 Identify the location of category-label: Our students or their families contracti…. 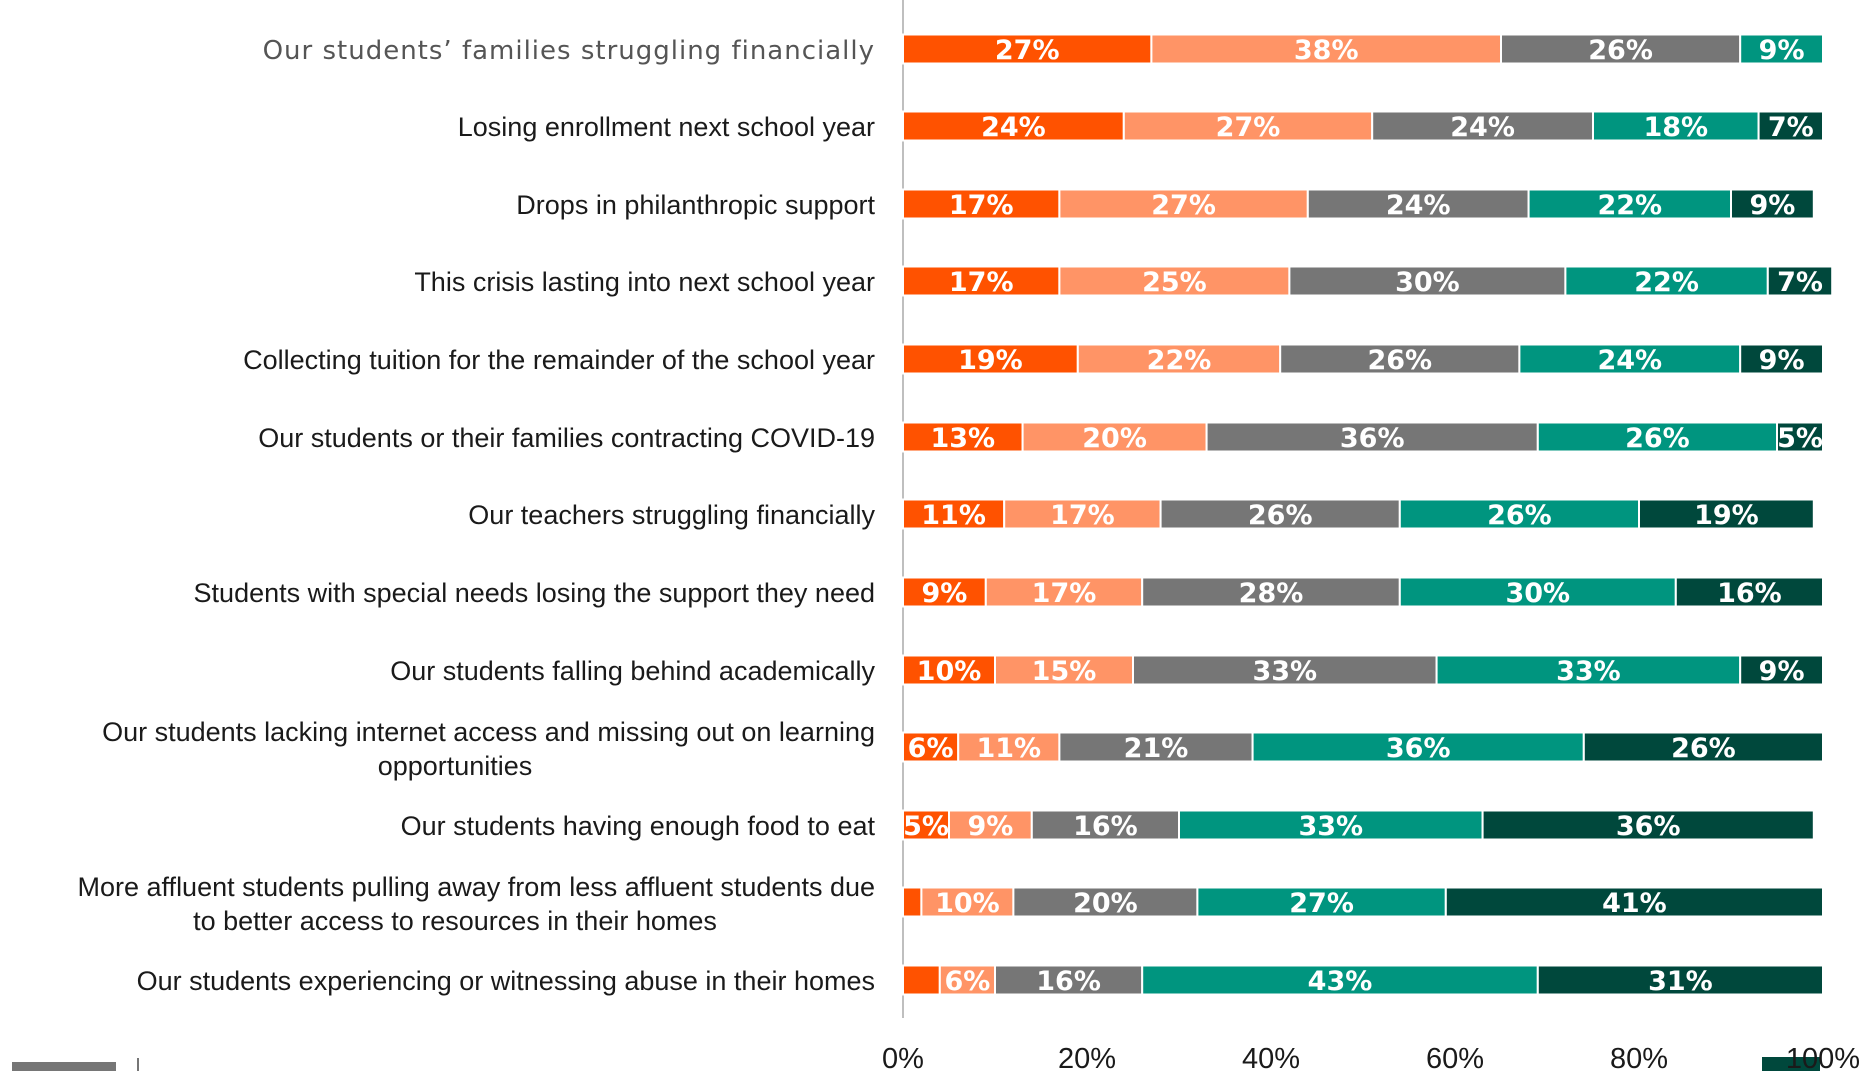
(566, 438).